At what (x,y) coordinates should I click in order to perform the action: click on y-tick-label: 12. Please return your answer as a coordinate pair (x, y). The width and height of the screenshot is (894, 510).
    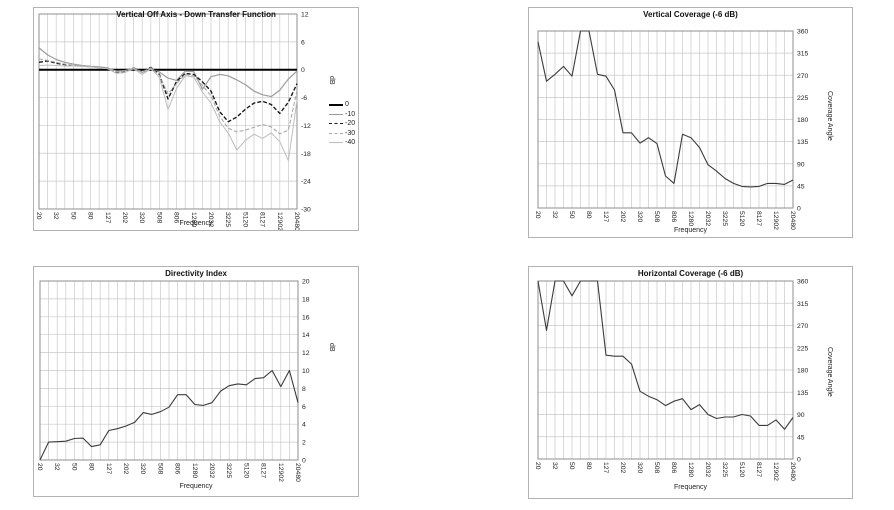
    Looking at the image, I should click on (305, 15).